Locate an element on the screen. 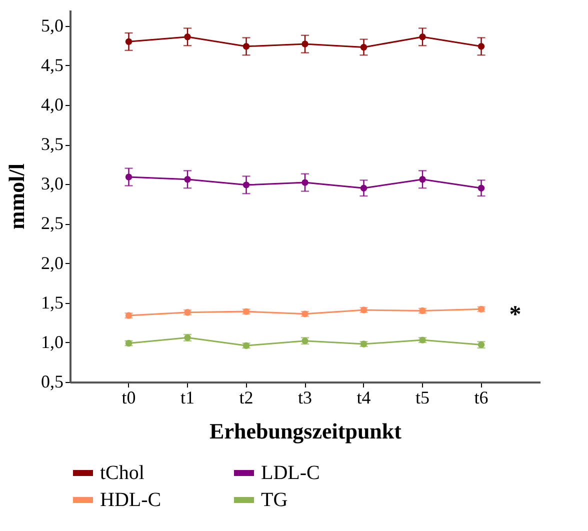  x-axis-title: Erhebungszeitpunkt is located at coordinates (306, 431).